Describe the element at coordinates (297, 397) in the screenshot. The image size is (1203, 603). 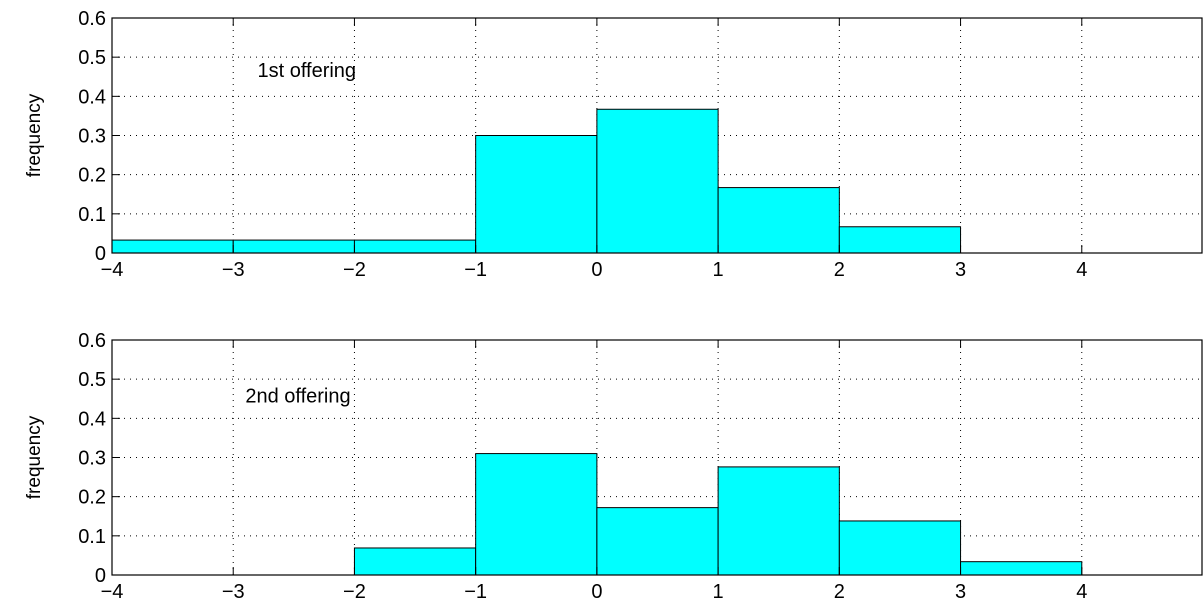
I see `chart-annotation: 2nd offering` at that location.